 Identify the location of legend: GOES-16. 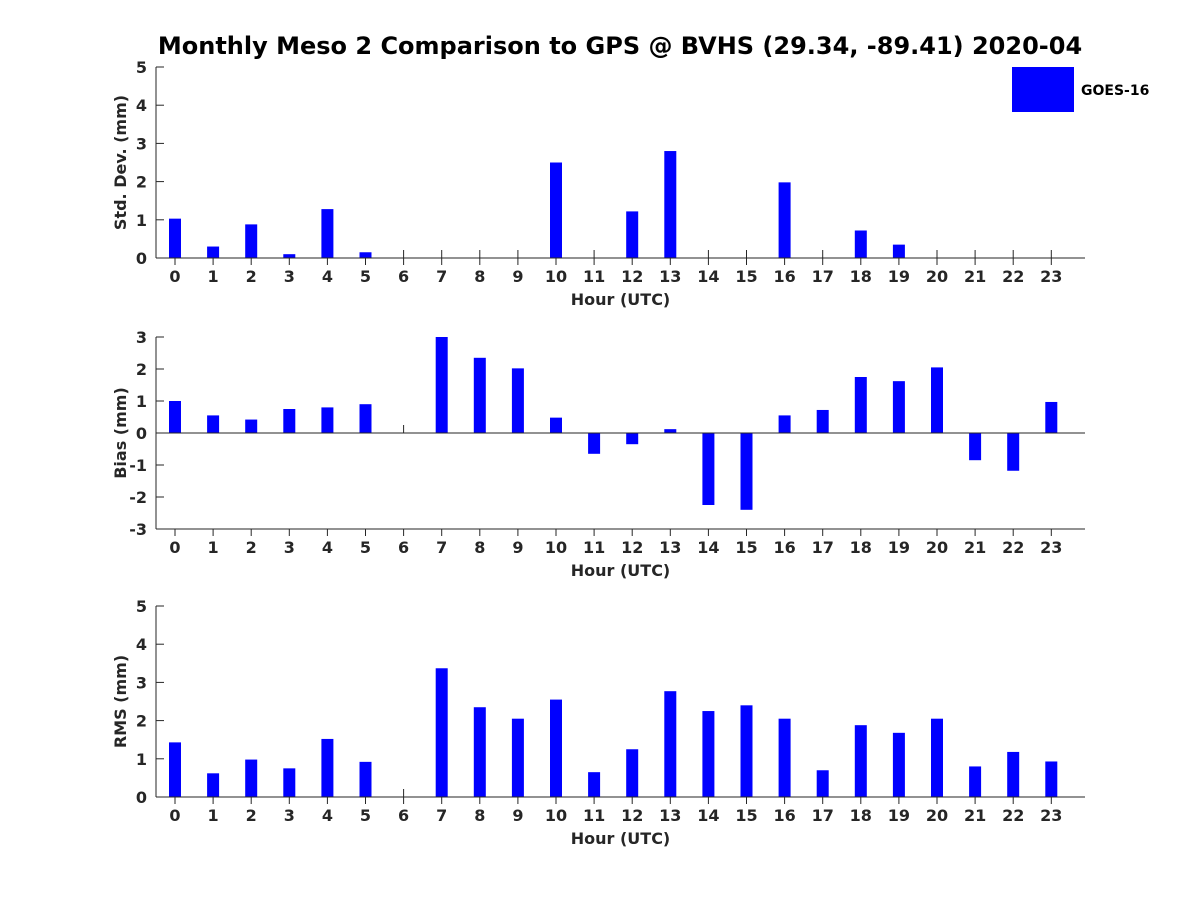
(1080, 89).